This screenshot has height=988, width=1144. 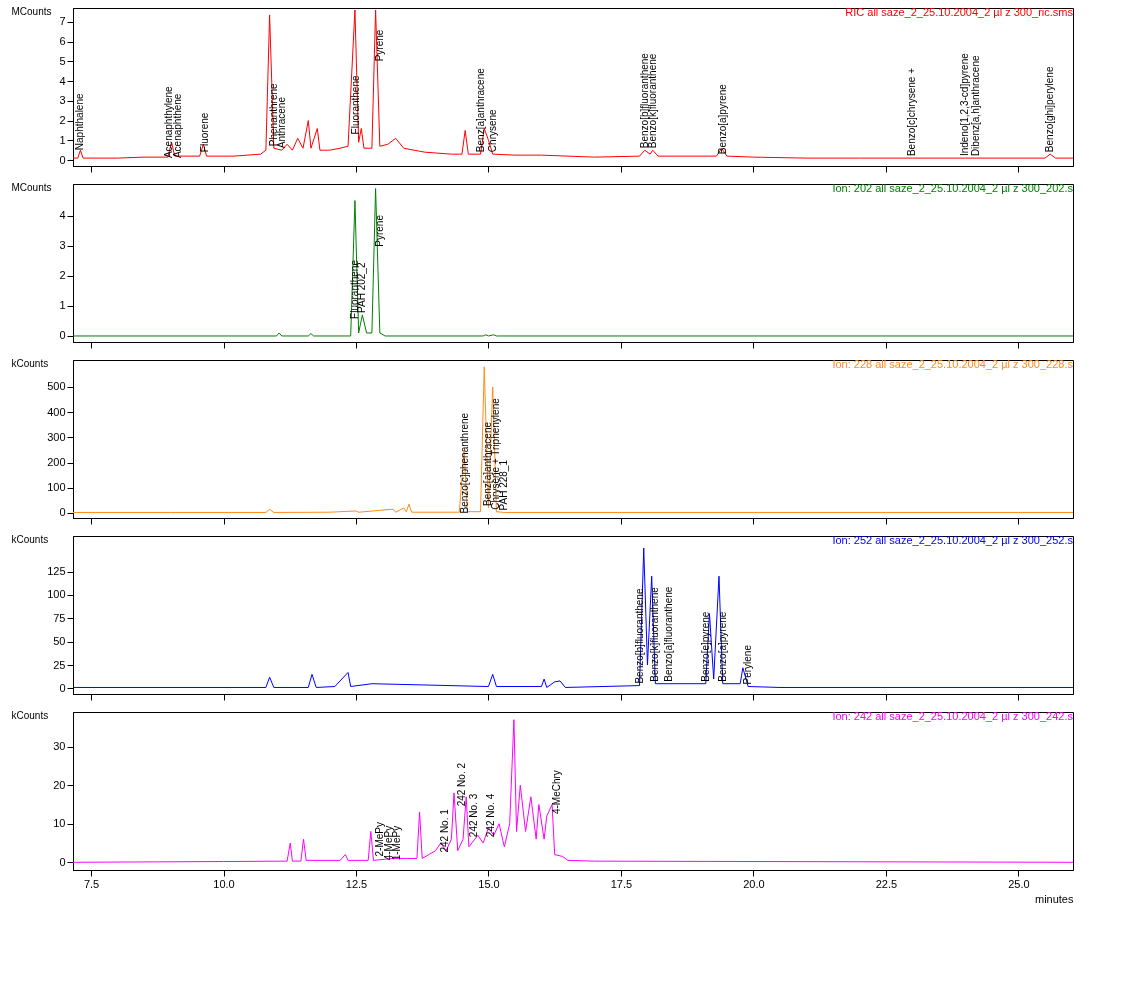 What do you see at coordinates (91, 883) in the screenshot?
I see `x-tick-label: 7.5` at bounding box center [91, 883].